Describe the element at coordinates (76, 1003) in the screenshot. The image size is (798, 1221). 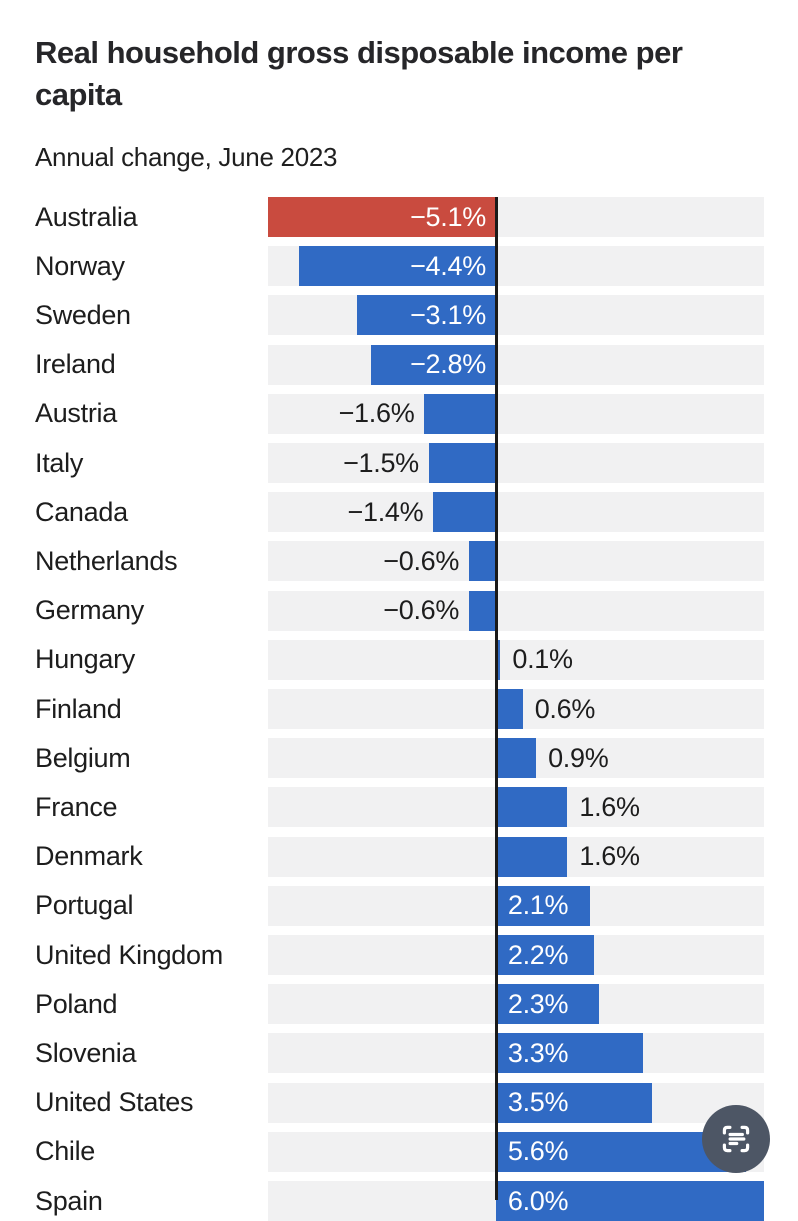
I see `country-label: Poland` at that location.